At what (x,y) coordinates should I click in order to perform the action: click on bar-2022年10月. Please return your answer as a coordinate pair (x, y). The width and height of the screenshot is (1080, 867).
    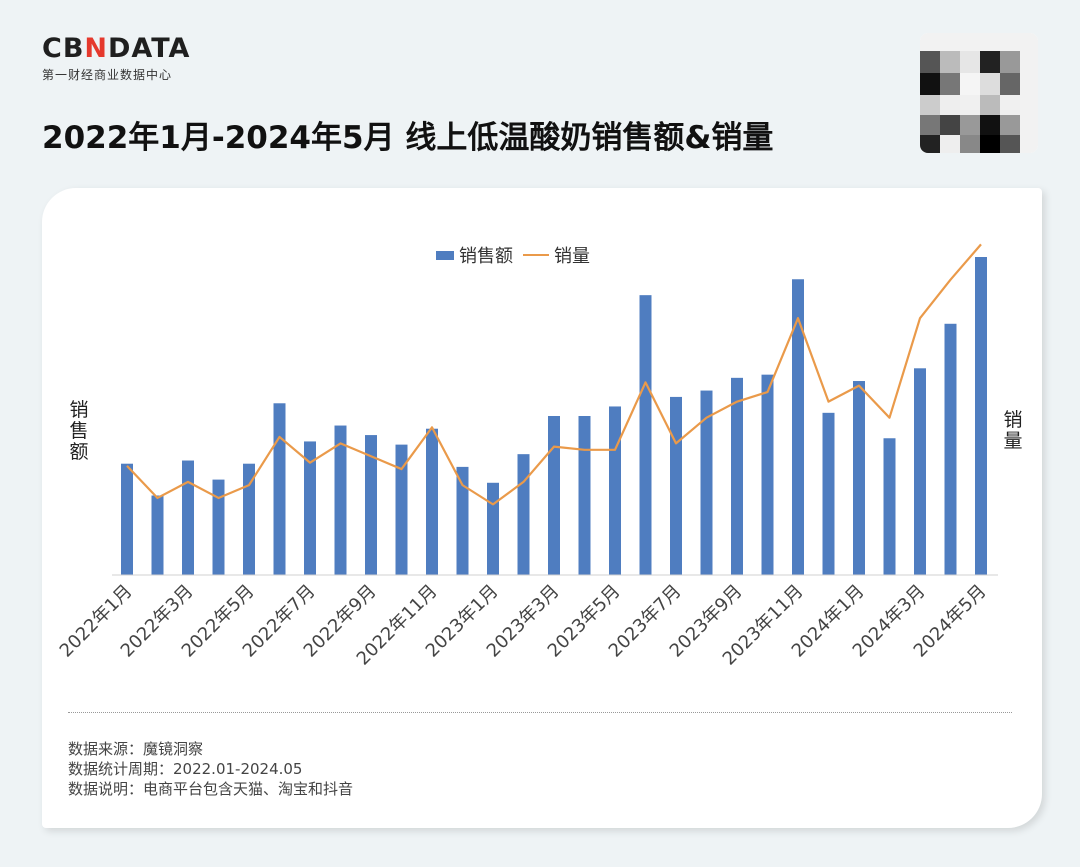
    Looking at the image, I should click on (401, 509).